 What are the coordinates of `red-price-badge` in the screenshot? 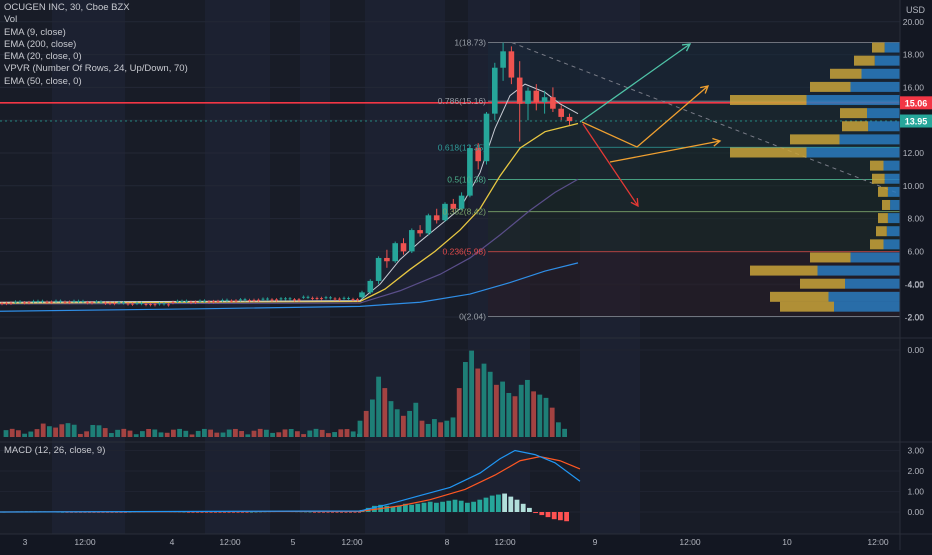 It's located at (916, 103).